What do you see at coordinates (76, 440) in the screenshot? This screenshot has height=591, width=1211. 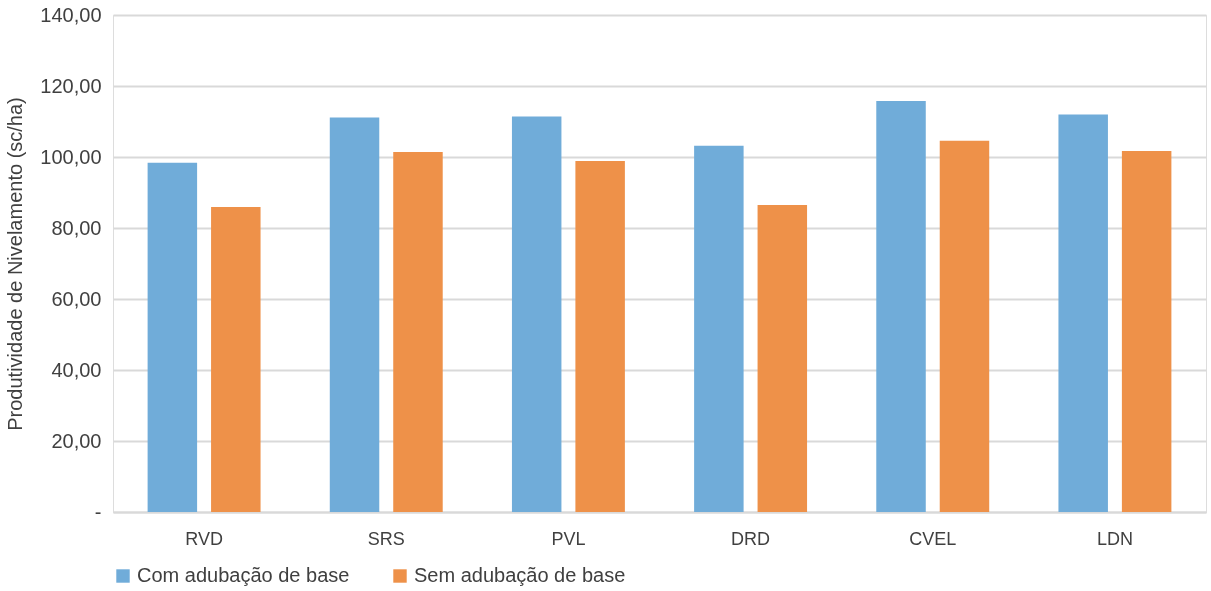 I see `y-tick-label: 20,00` at bounding box center [76, 440].